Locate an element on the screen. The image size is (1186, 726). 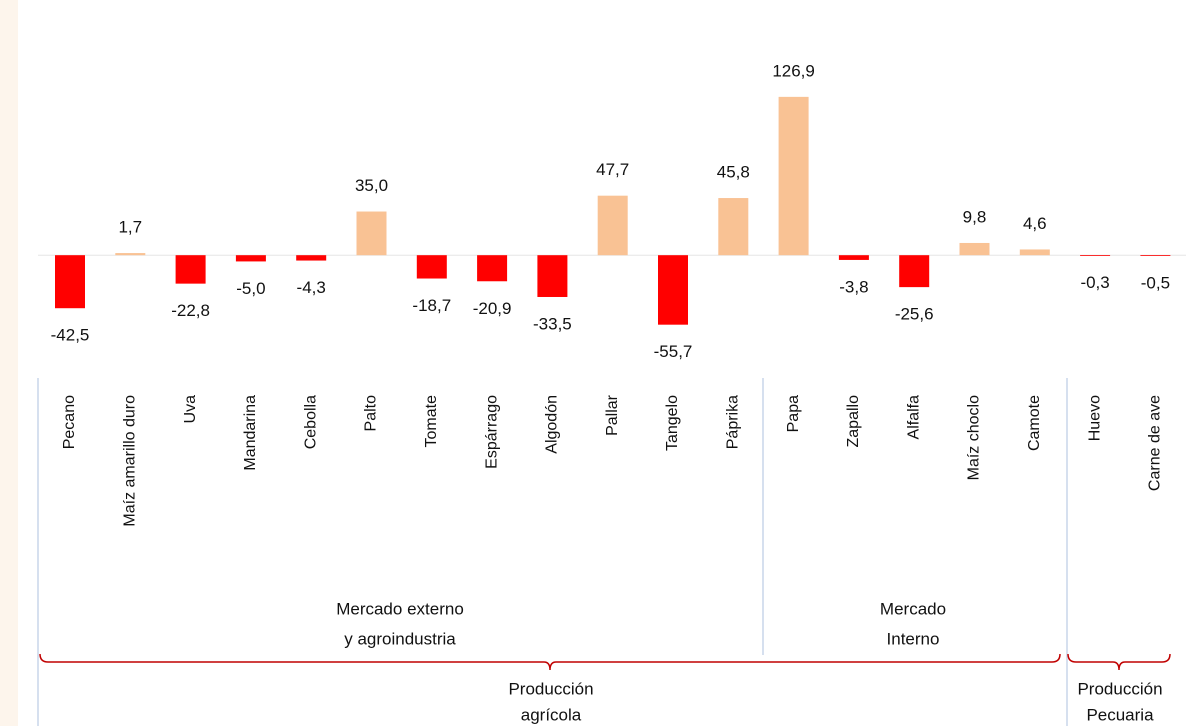
supergroup-label: agrícola is located at coordinates (551, 714).